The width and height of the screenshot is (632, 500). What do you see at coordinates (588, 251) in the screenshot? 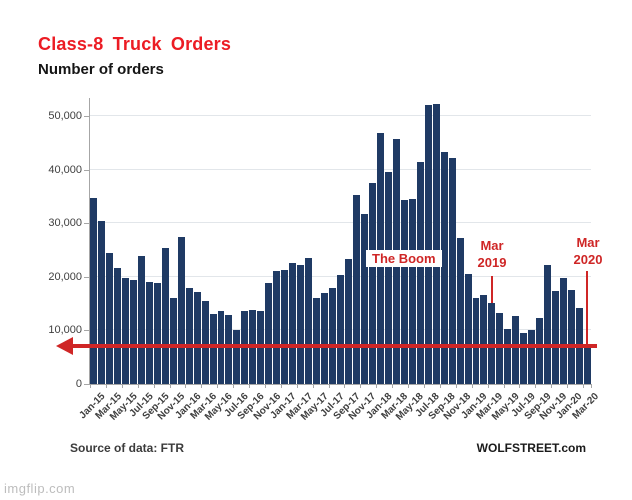
I see `mar-2020-annotation: Mar 2020` at bounding box center [588, 251].